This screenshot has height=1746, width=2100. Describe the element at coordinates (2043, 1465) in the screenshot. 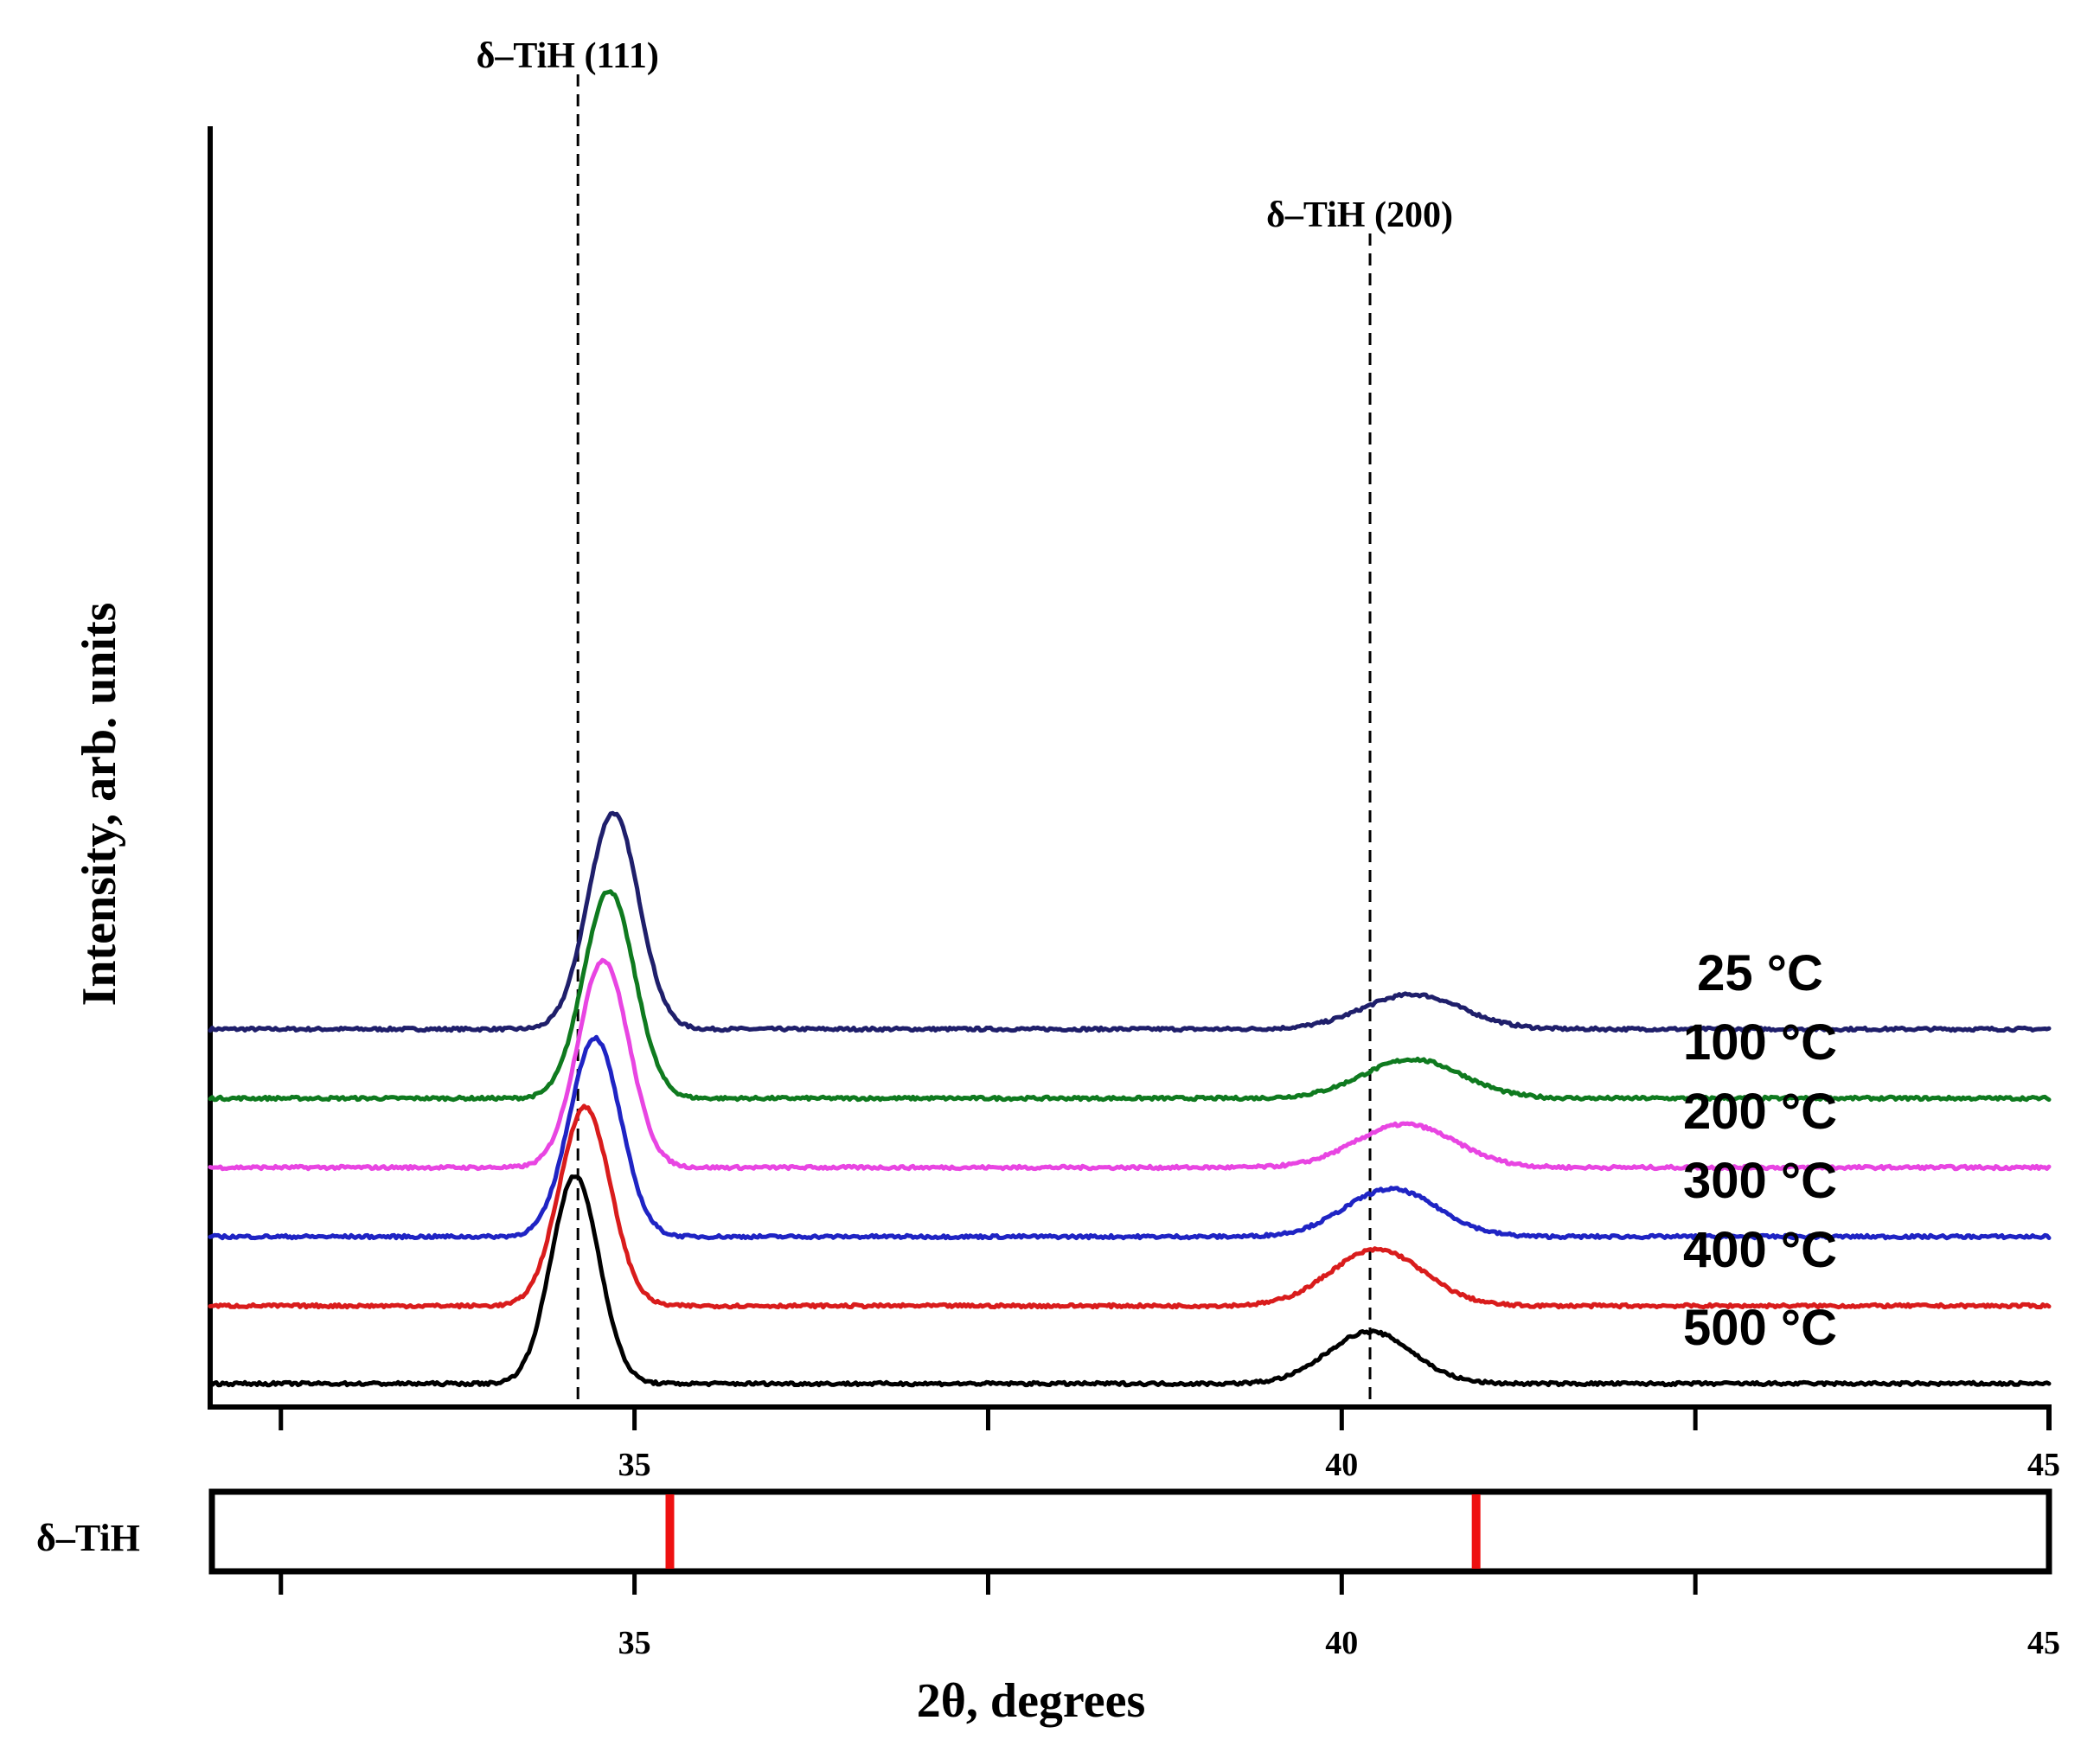

I see `main-tick-label-2: 45` at that location.